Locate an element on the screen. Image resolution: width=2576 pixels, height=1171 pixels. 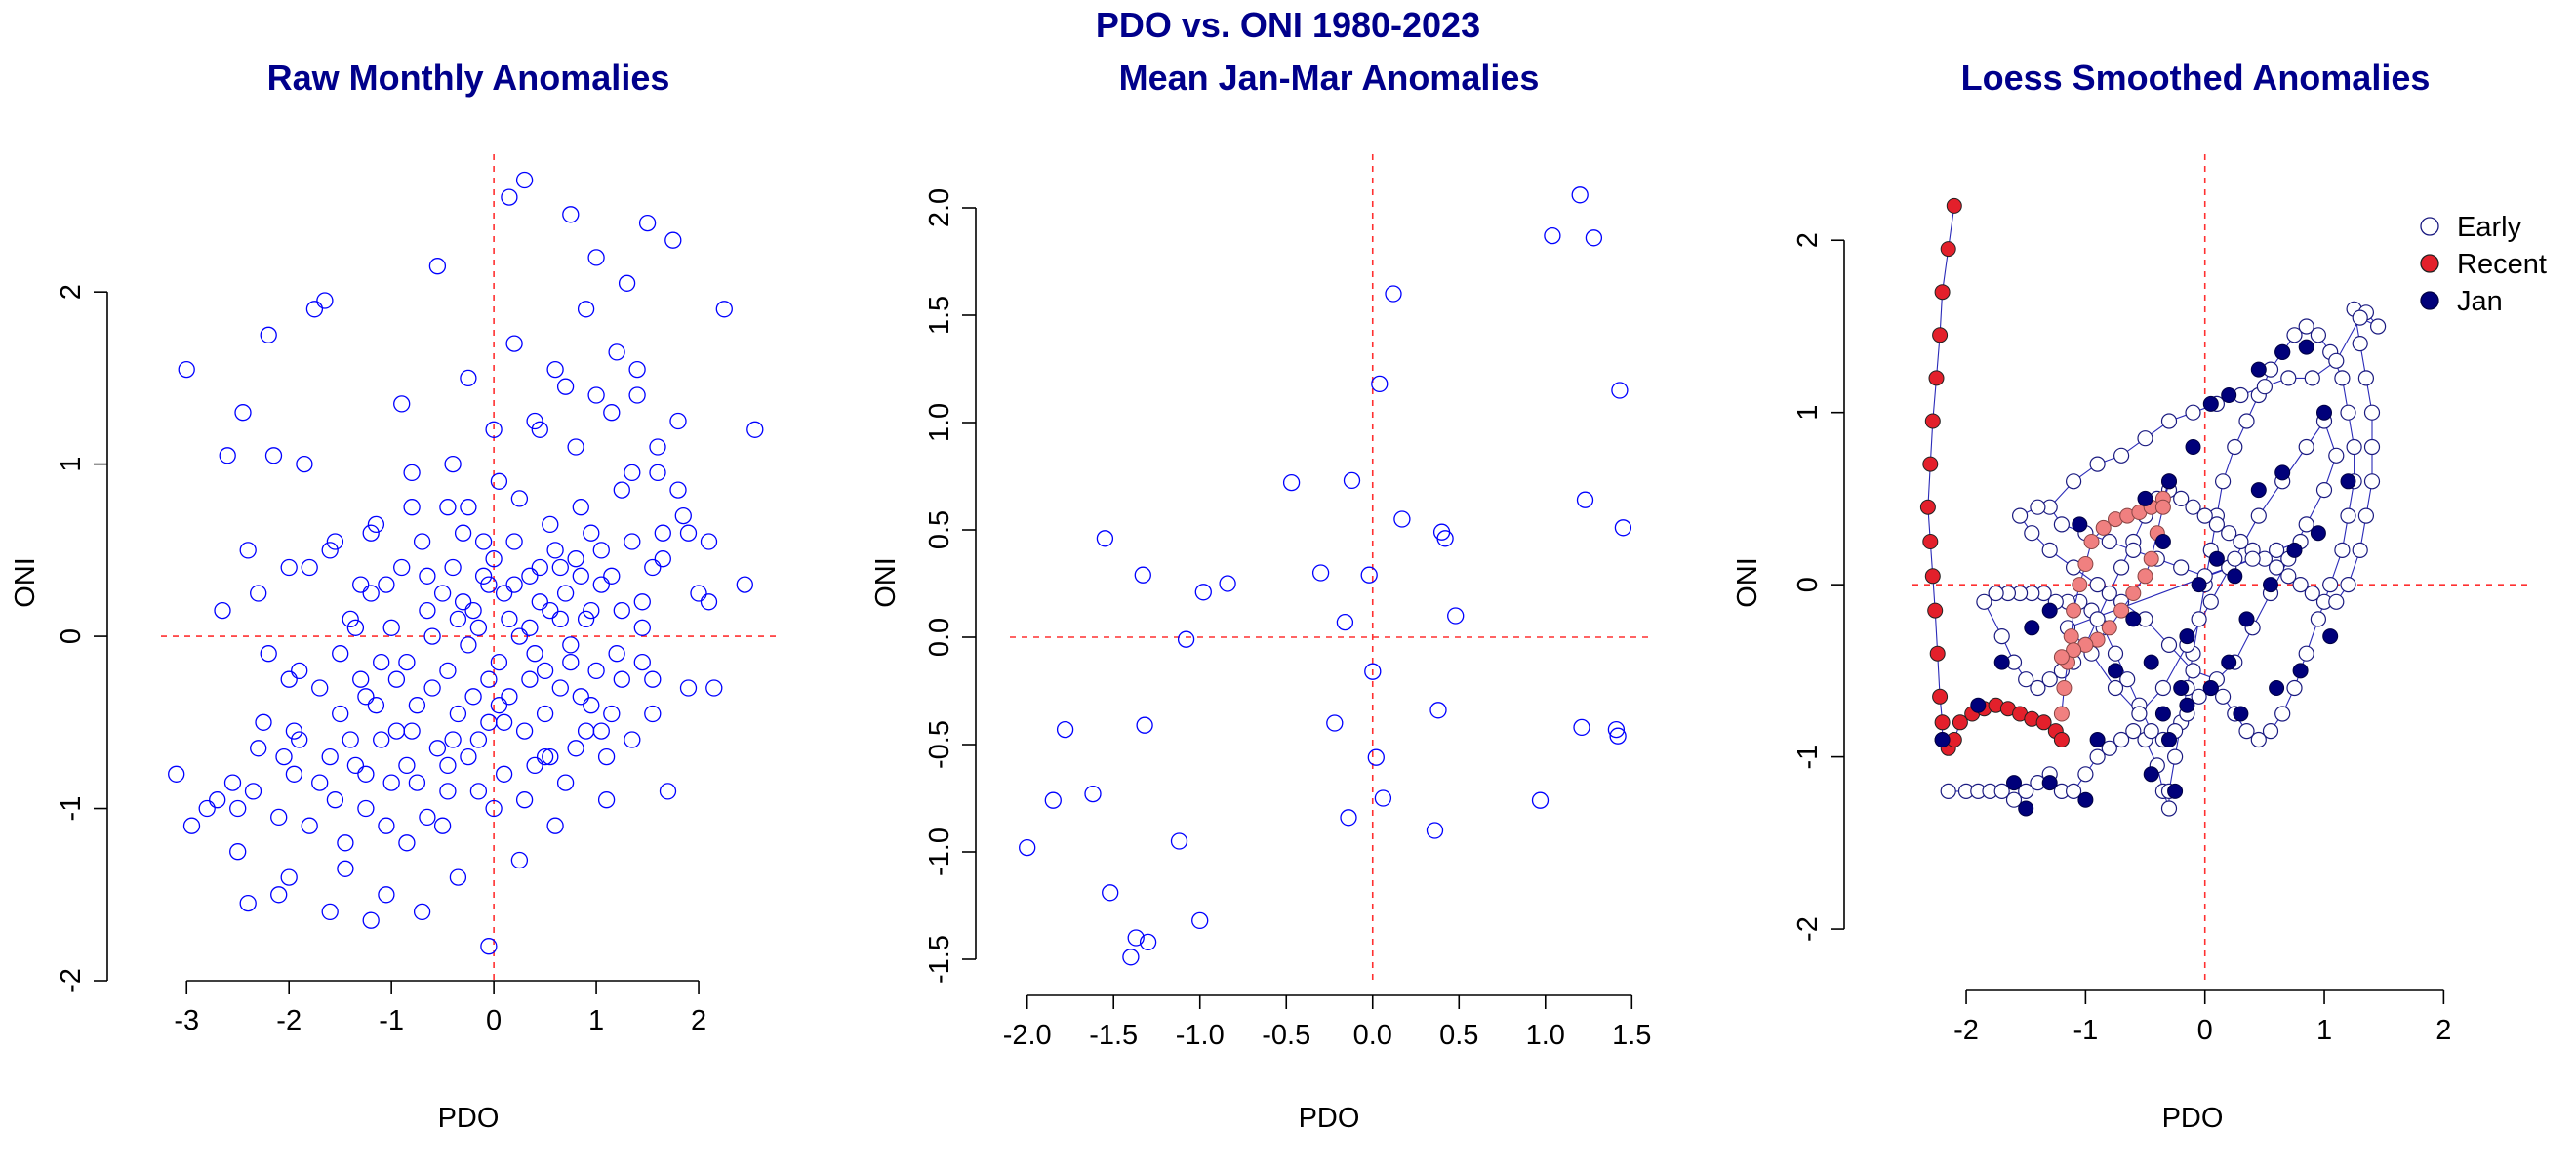
x-tick-label: 0 is located at coordinates (2205, 1030).